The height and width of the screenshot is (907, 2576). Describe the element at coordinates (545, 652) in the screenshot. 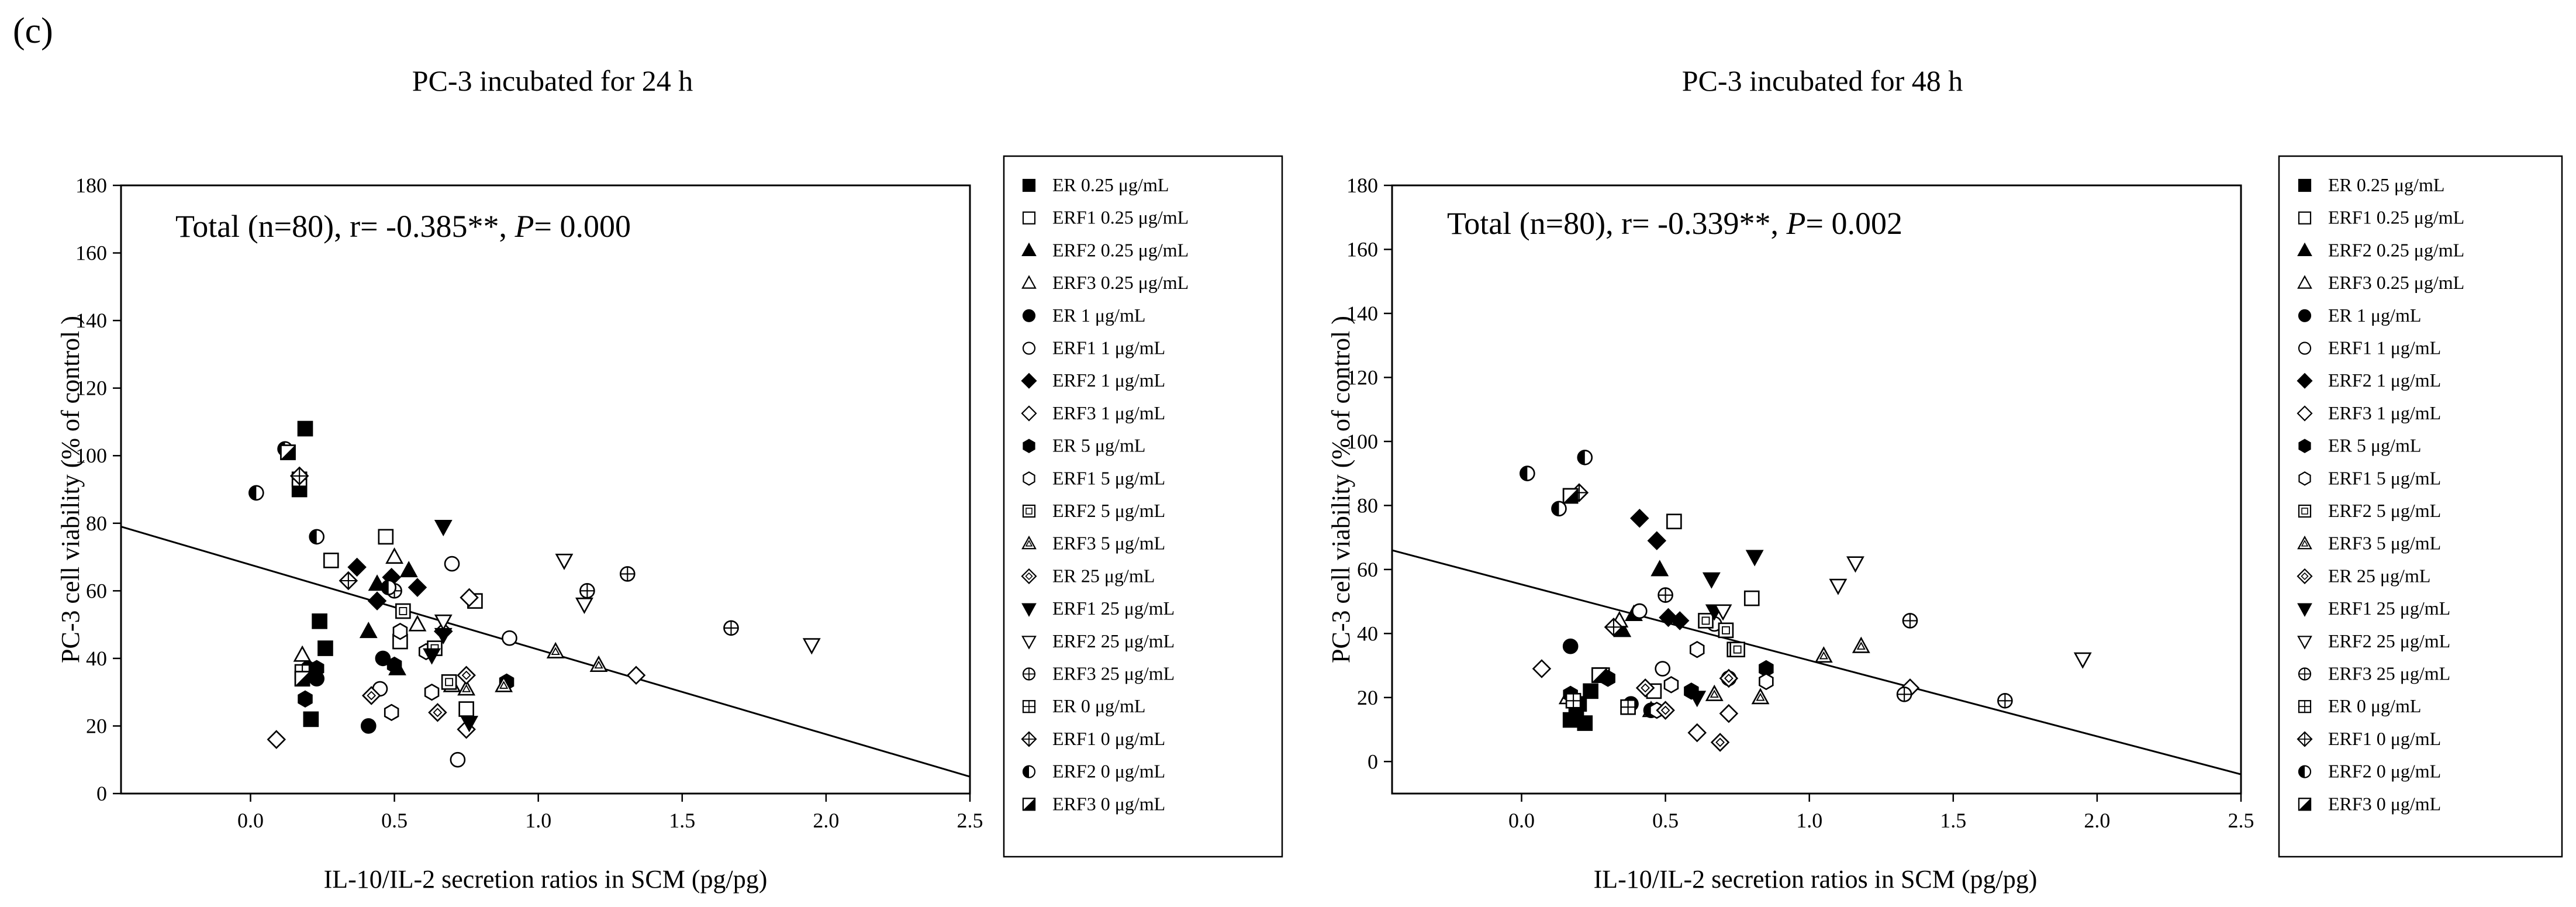

I see `regression-line` at that location.